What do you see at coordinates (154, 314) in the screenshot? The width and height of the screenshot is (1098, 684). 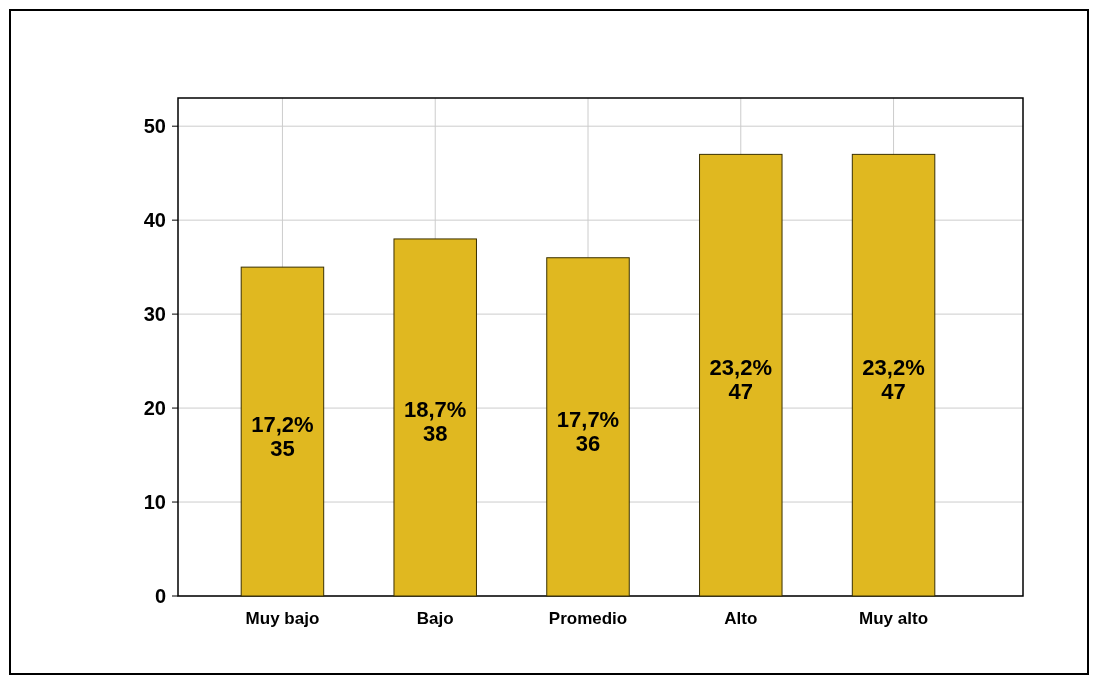 I see `y-tick-label: 30` at bounding box center [154, 314].